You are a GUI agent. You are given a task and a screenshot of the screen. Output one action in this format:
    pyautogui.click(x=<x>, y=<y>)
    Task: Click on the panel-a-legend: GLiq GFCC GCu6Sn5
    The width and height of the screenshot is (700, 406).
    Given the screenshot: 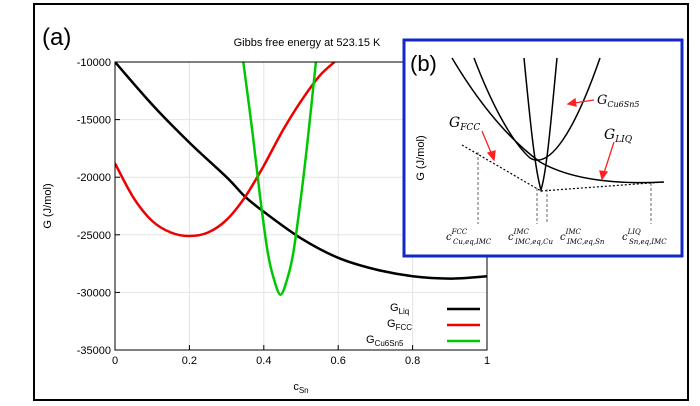 What is the action you would take?
    pyautogui.click(x=423, y=325)
    